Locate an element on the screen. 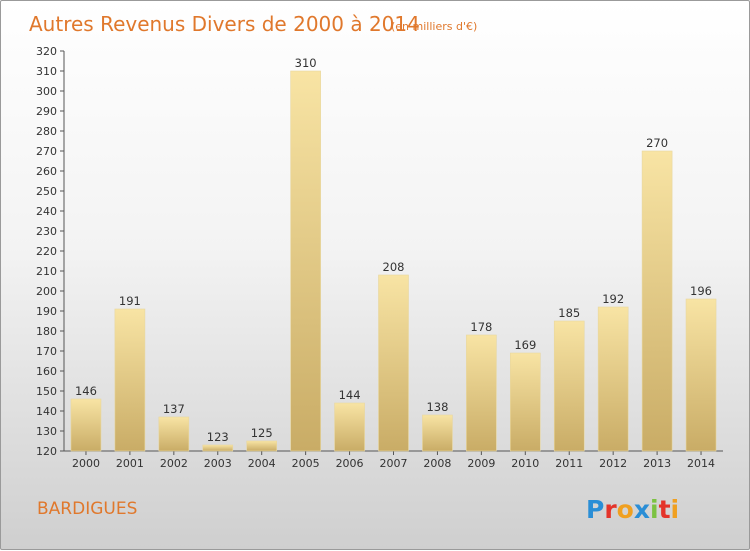 The height and width of the screenshot is (551, 750). data-label-2002: 137 is located at coordinates (174, 409).